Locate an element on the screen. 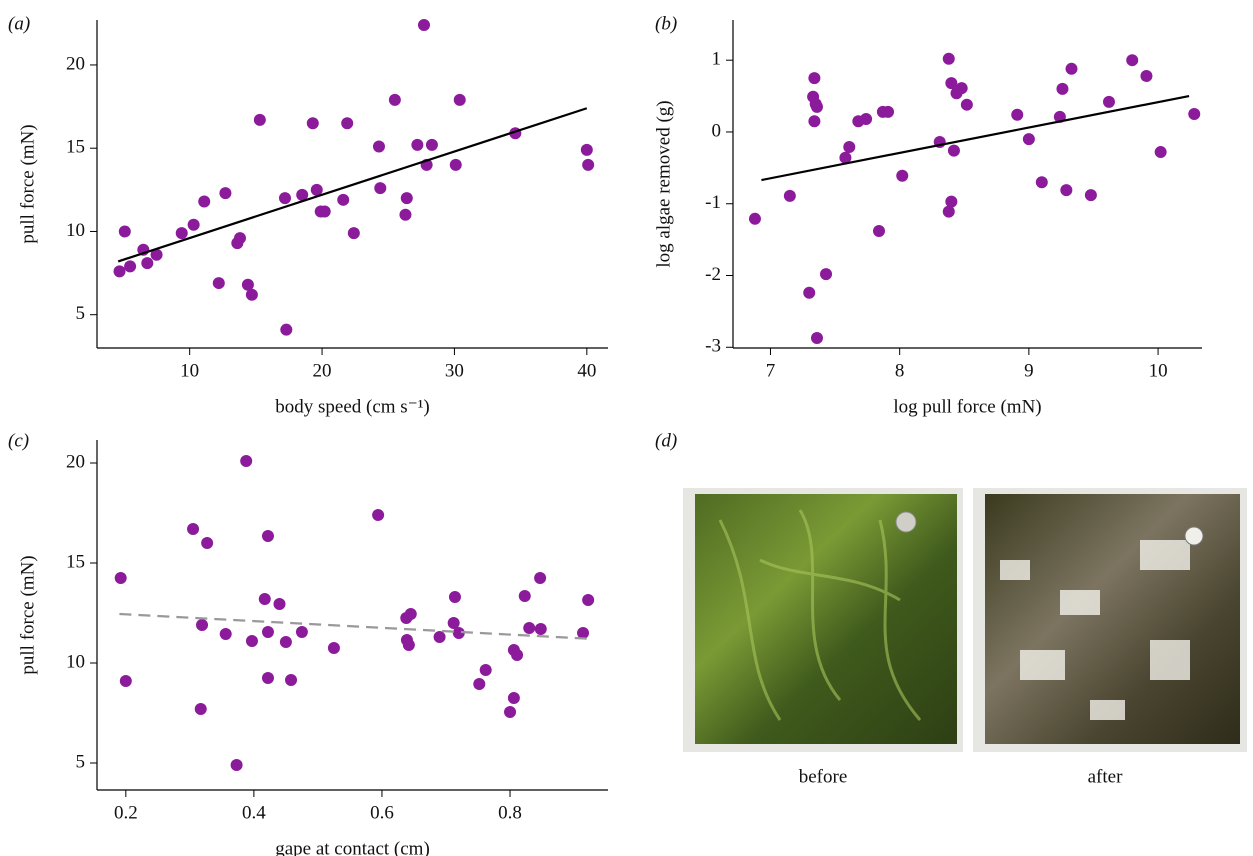  y-axis-title: log algae removed (g) is located at coordinates (663, 183).